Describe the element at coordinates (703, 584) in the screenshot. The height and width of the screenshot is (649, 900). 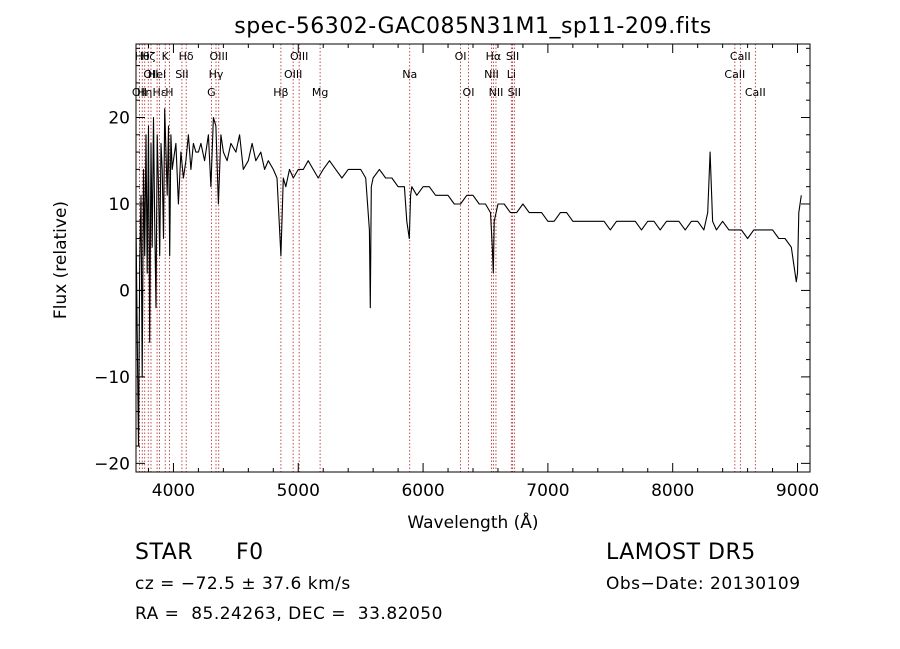
I see `observation-date: Obs−Date: 20130109` at that location.